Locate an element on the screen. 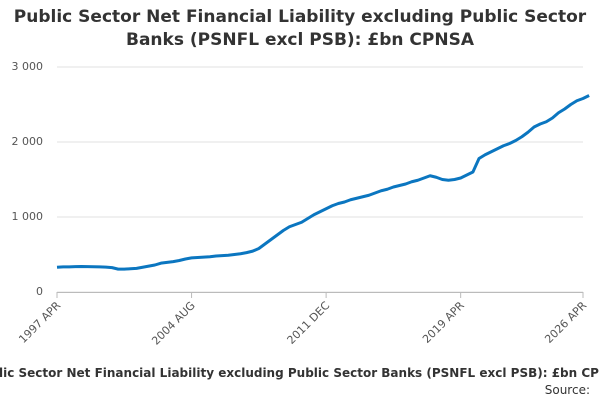  x-tick-label: 2026 APR is located at coordinates (565, 322).